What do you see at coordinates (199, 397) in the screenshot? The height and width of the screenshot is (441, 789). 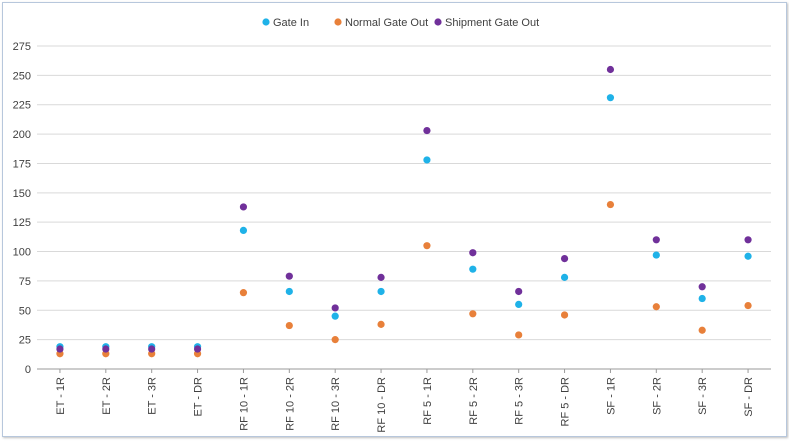 I see `x-tick-label: ET - DR` at bounding box center [199, 397].